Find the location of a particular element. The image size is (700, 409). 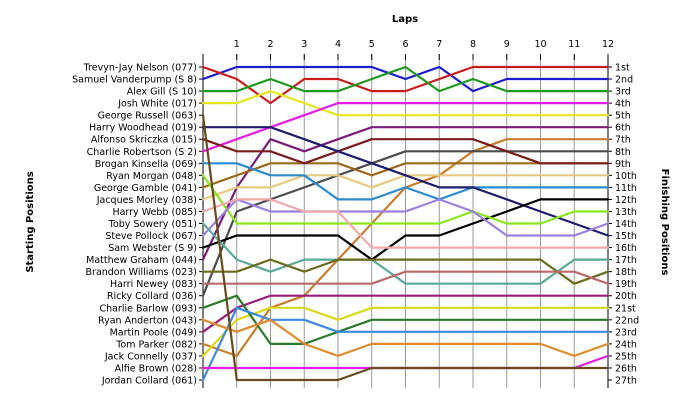

x-tick-label: 3 is located at coordinates (304, 44).